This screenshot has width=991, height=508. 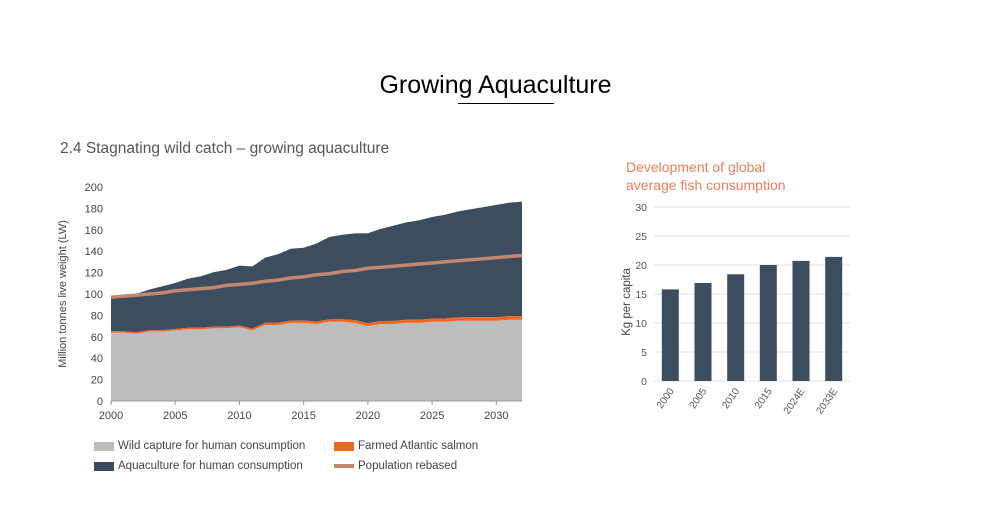 I want to click on legend-item-wild: Wild capture for human consumption, so click(x=199, y=446).